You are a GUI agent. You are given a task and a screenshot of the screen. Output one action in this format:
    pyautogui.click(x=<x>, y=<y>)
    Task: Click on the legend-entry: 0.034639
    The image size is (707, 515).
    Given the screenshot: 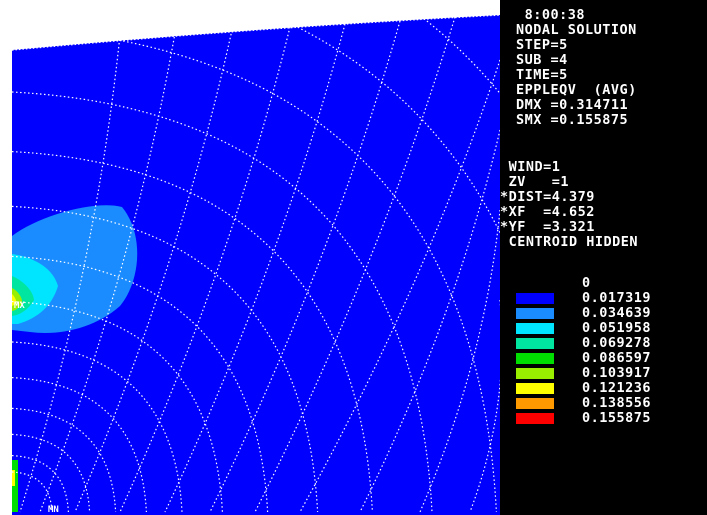 What is the action you would take?
    pyautogui.click(x=611, y=313)
    